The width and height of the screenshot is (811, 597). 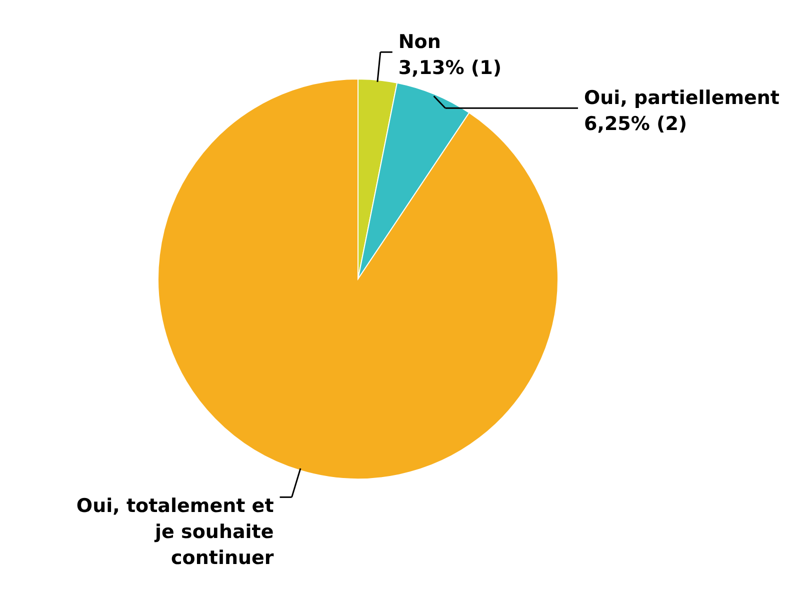 I want to click on pie-slice, so click(x=414, y=181).